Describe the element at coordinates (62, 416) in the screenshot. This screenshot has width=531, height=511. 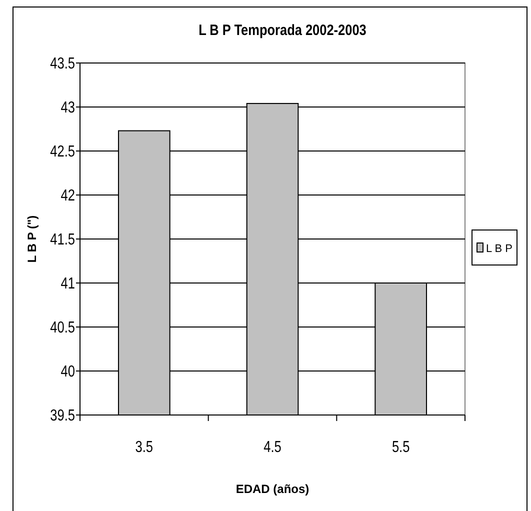
I see `y-tick-label: 39.5` at that location.